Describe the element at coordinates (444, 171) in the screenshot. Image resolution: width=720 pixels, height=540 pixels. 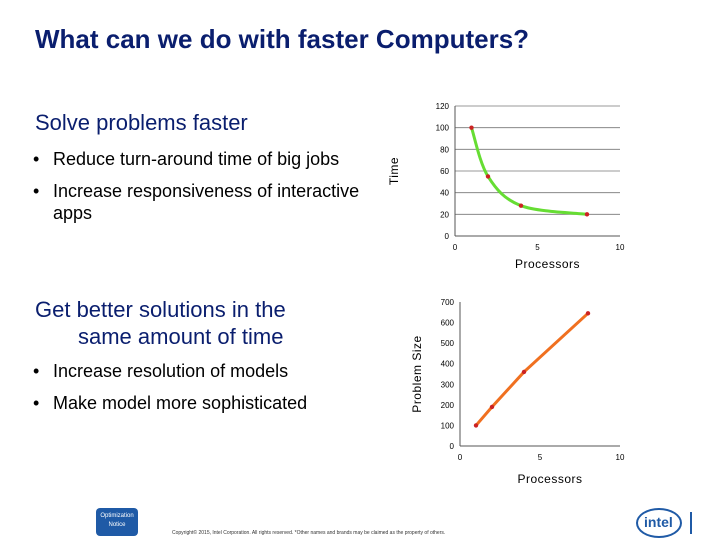
I see `chart1-y-tick-label: 60` at that location.